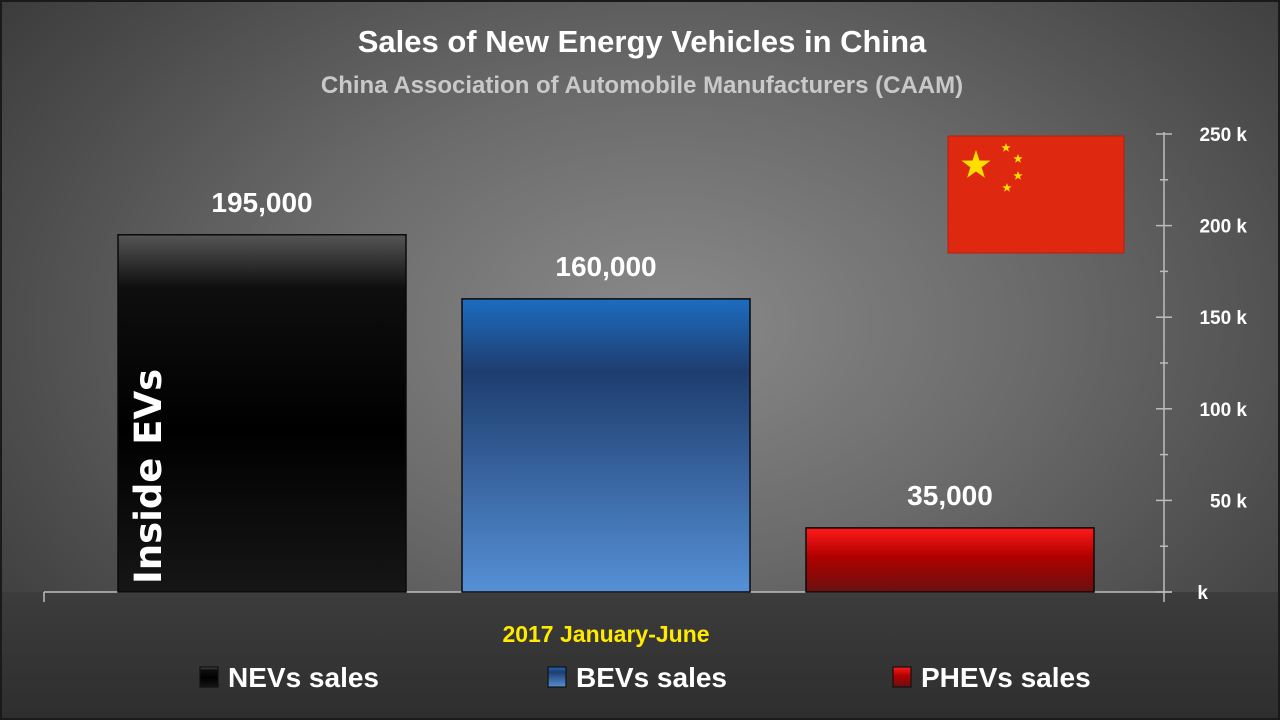  I want to click on y-tick-label: 200 k, so click(1223, 227).